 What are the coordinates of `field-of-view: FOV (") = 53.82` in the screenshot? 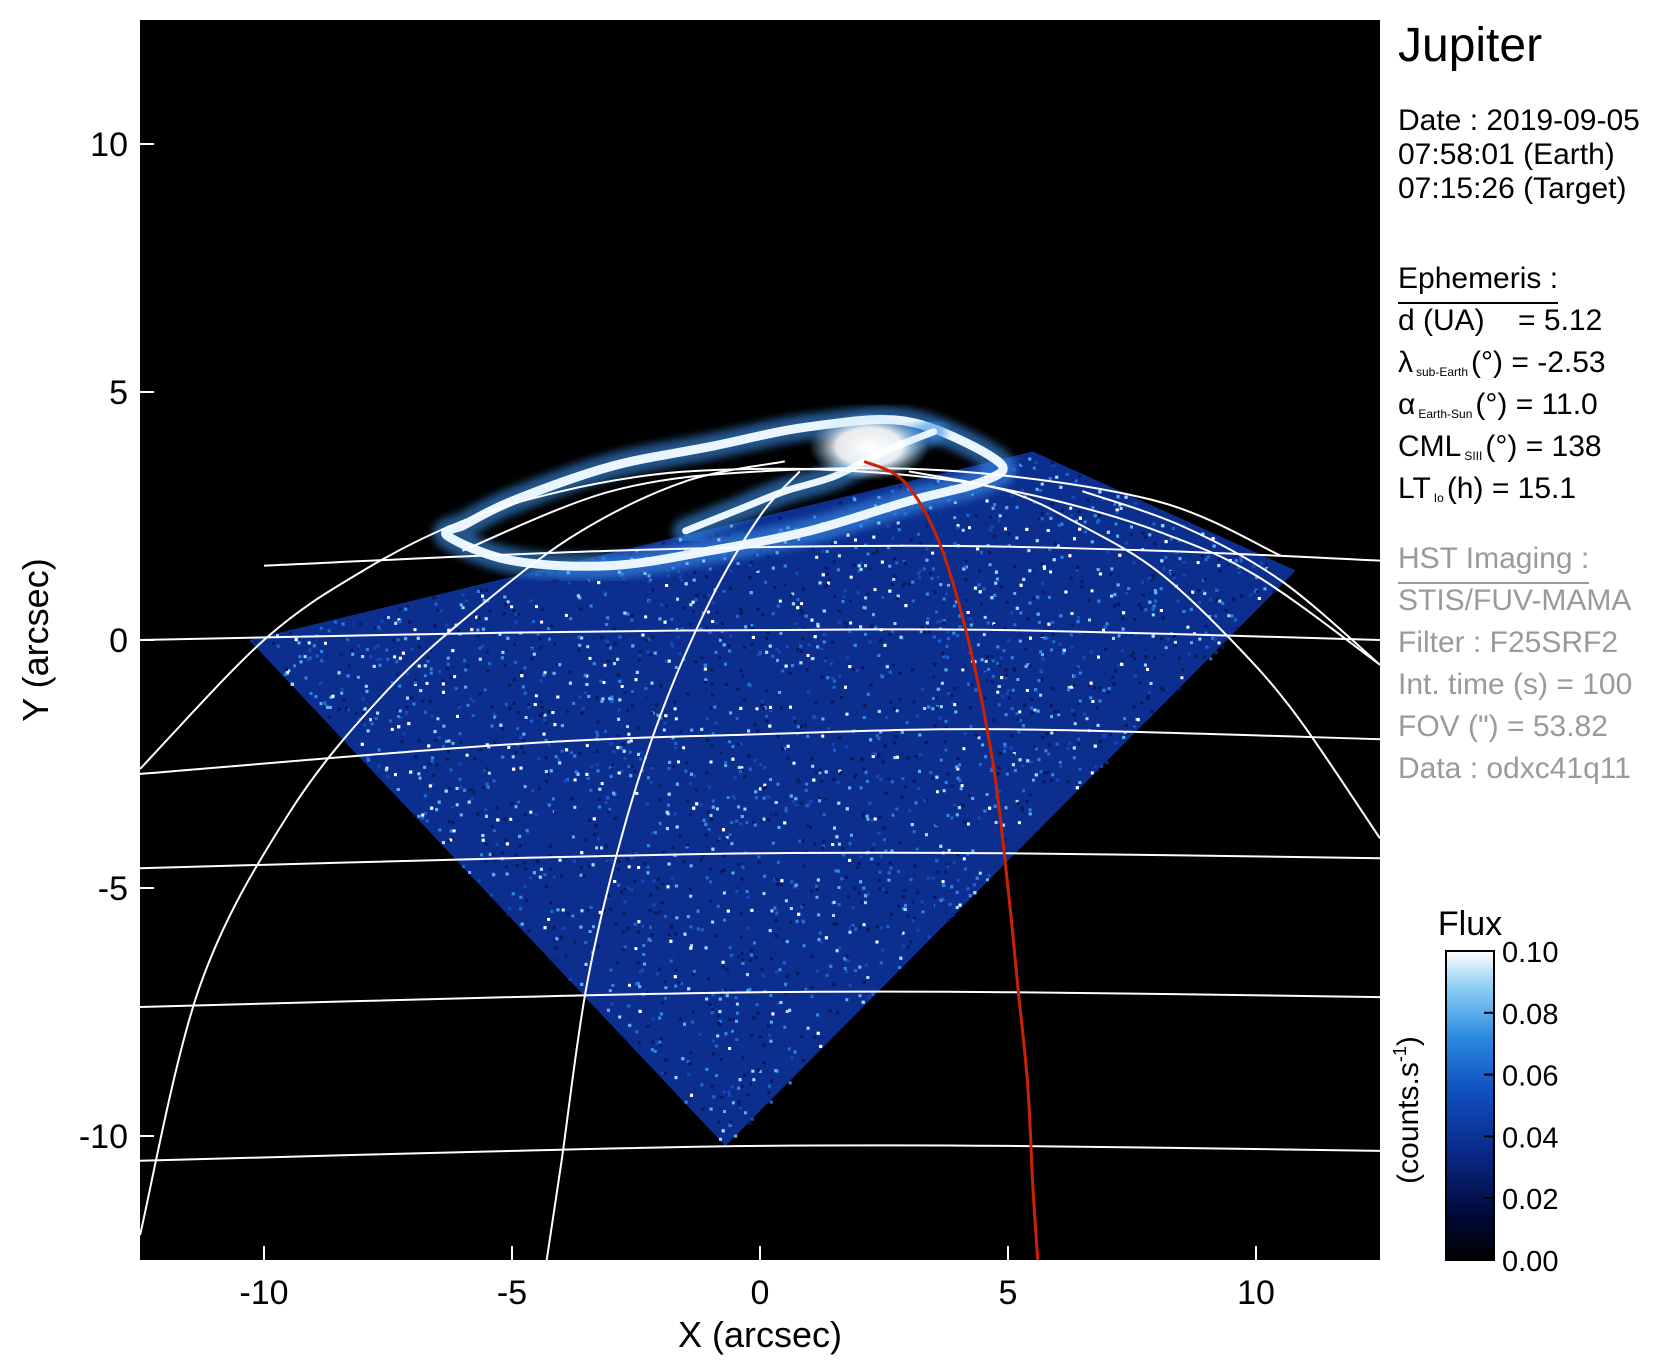 It's located at (1503, 726).